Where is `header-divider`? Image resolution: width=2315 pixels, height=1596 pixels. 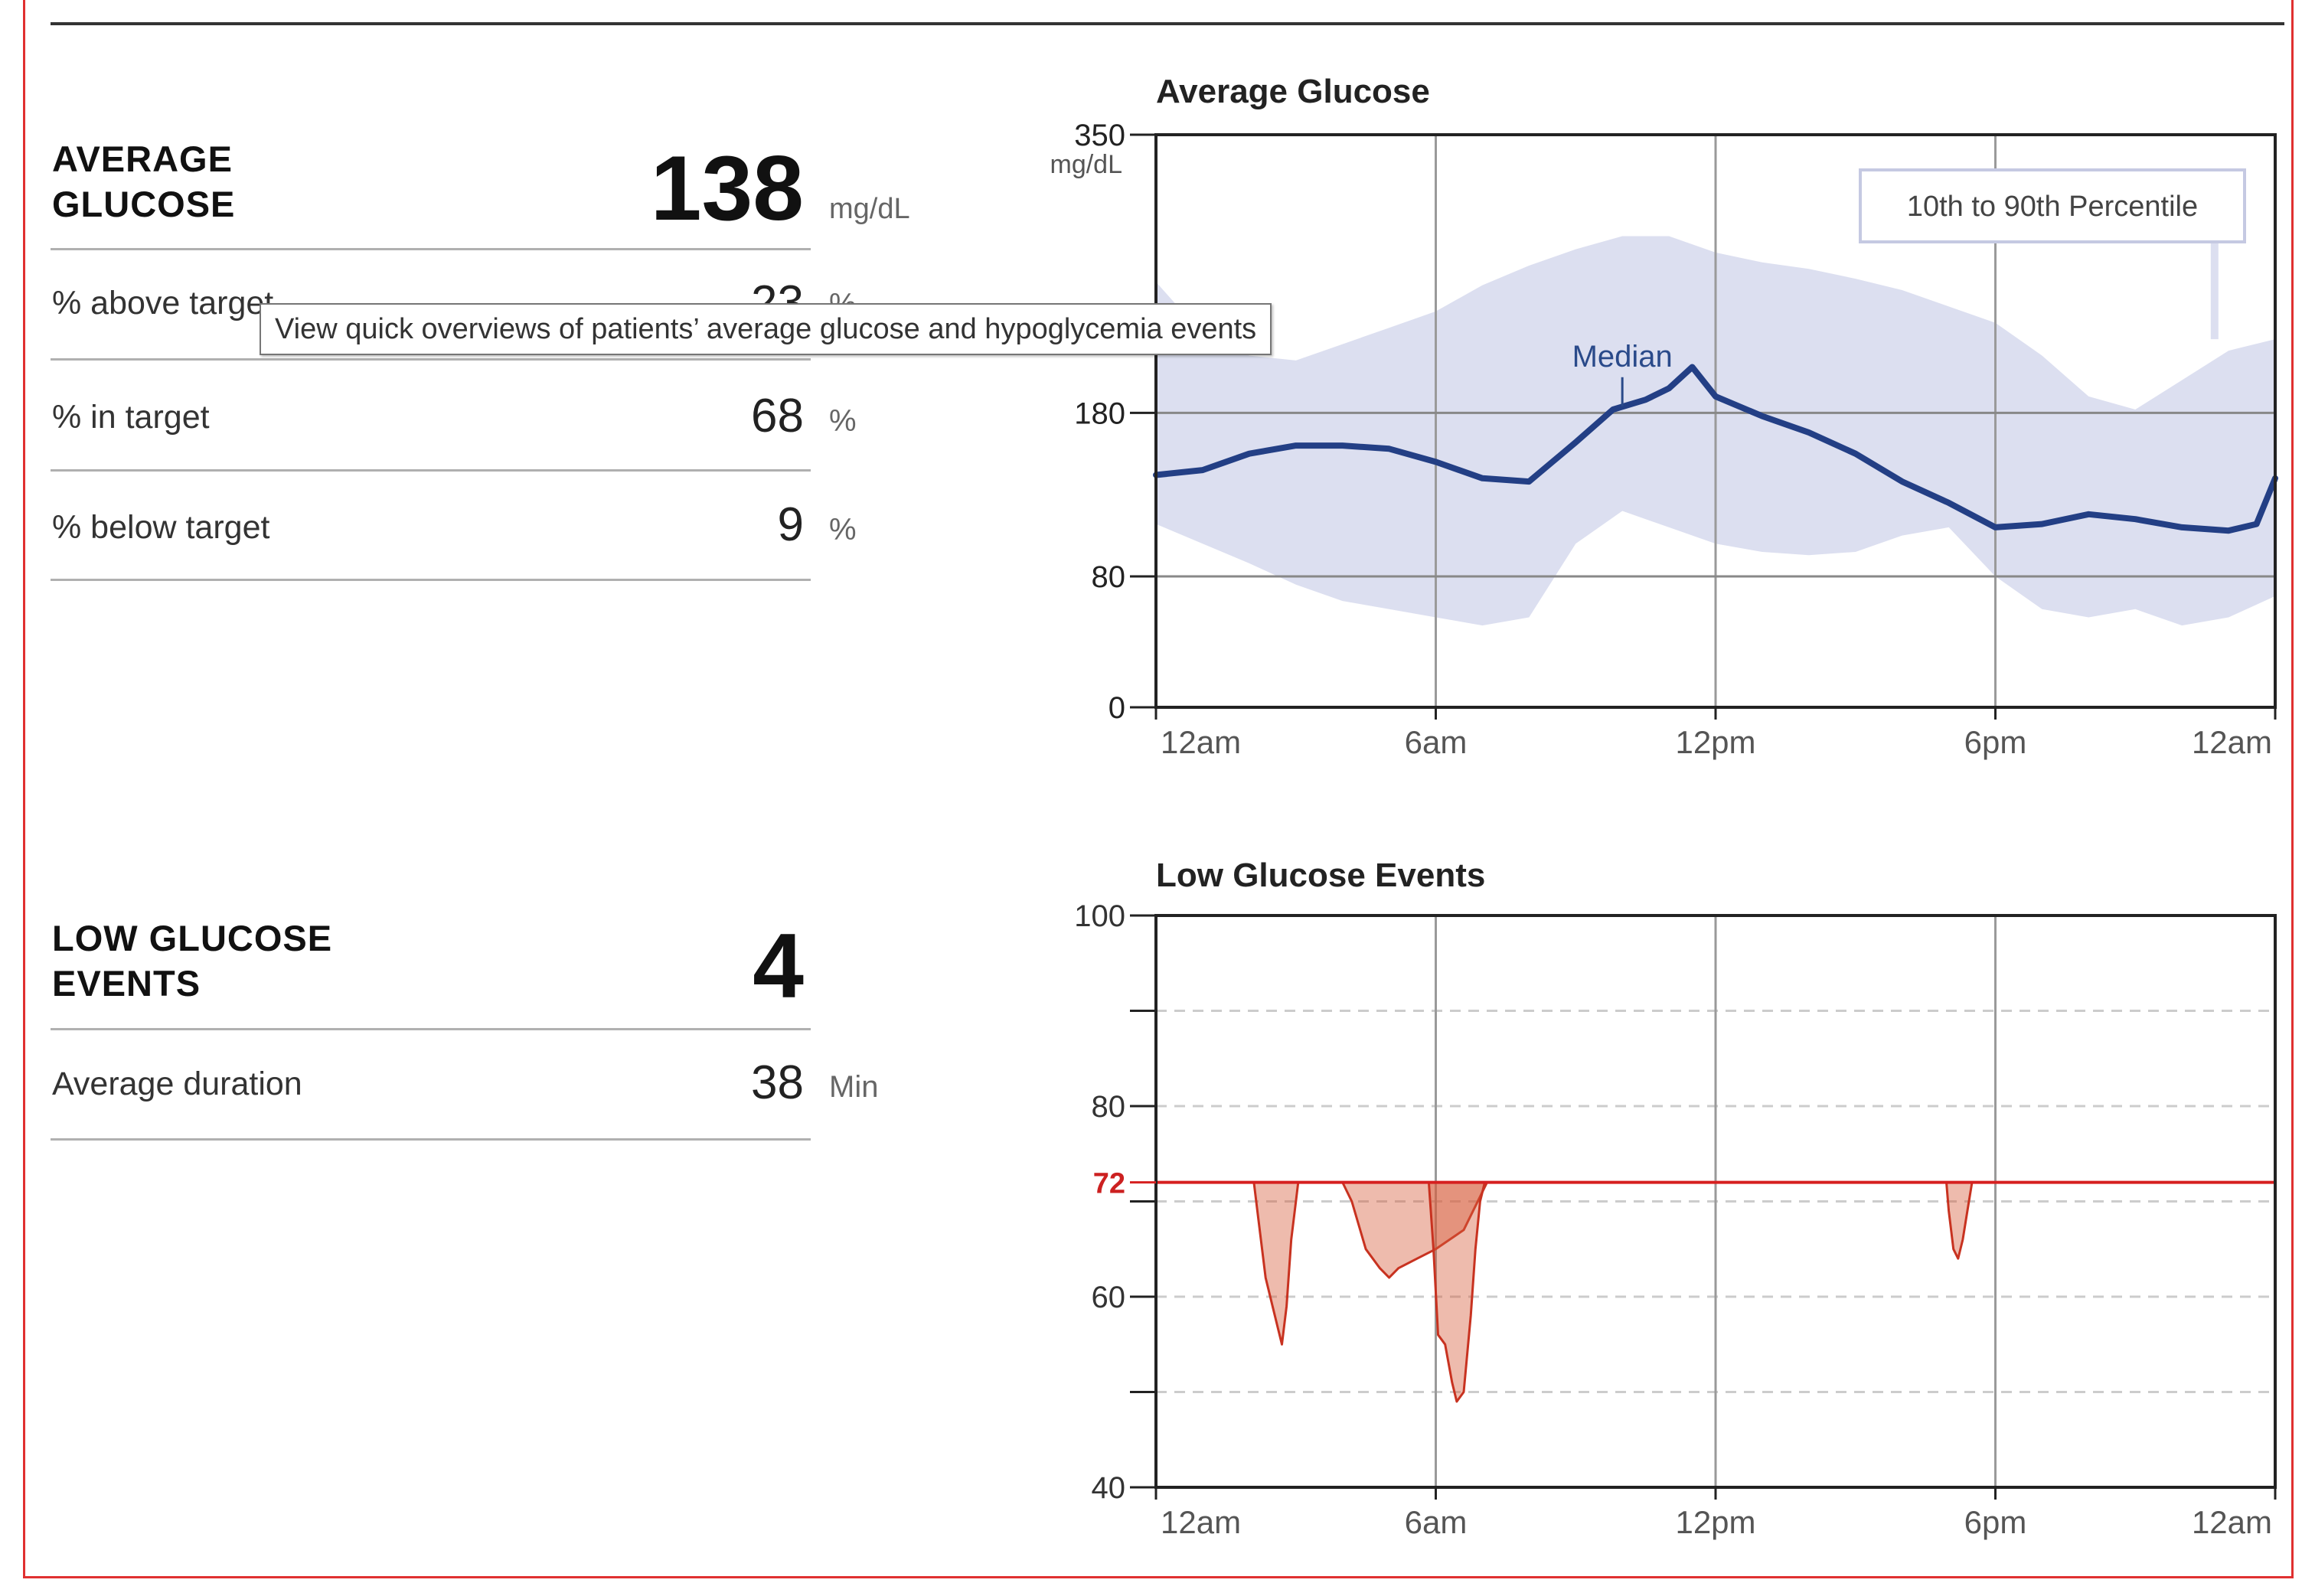 header-divider is located at coordinates (1167, 23).